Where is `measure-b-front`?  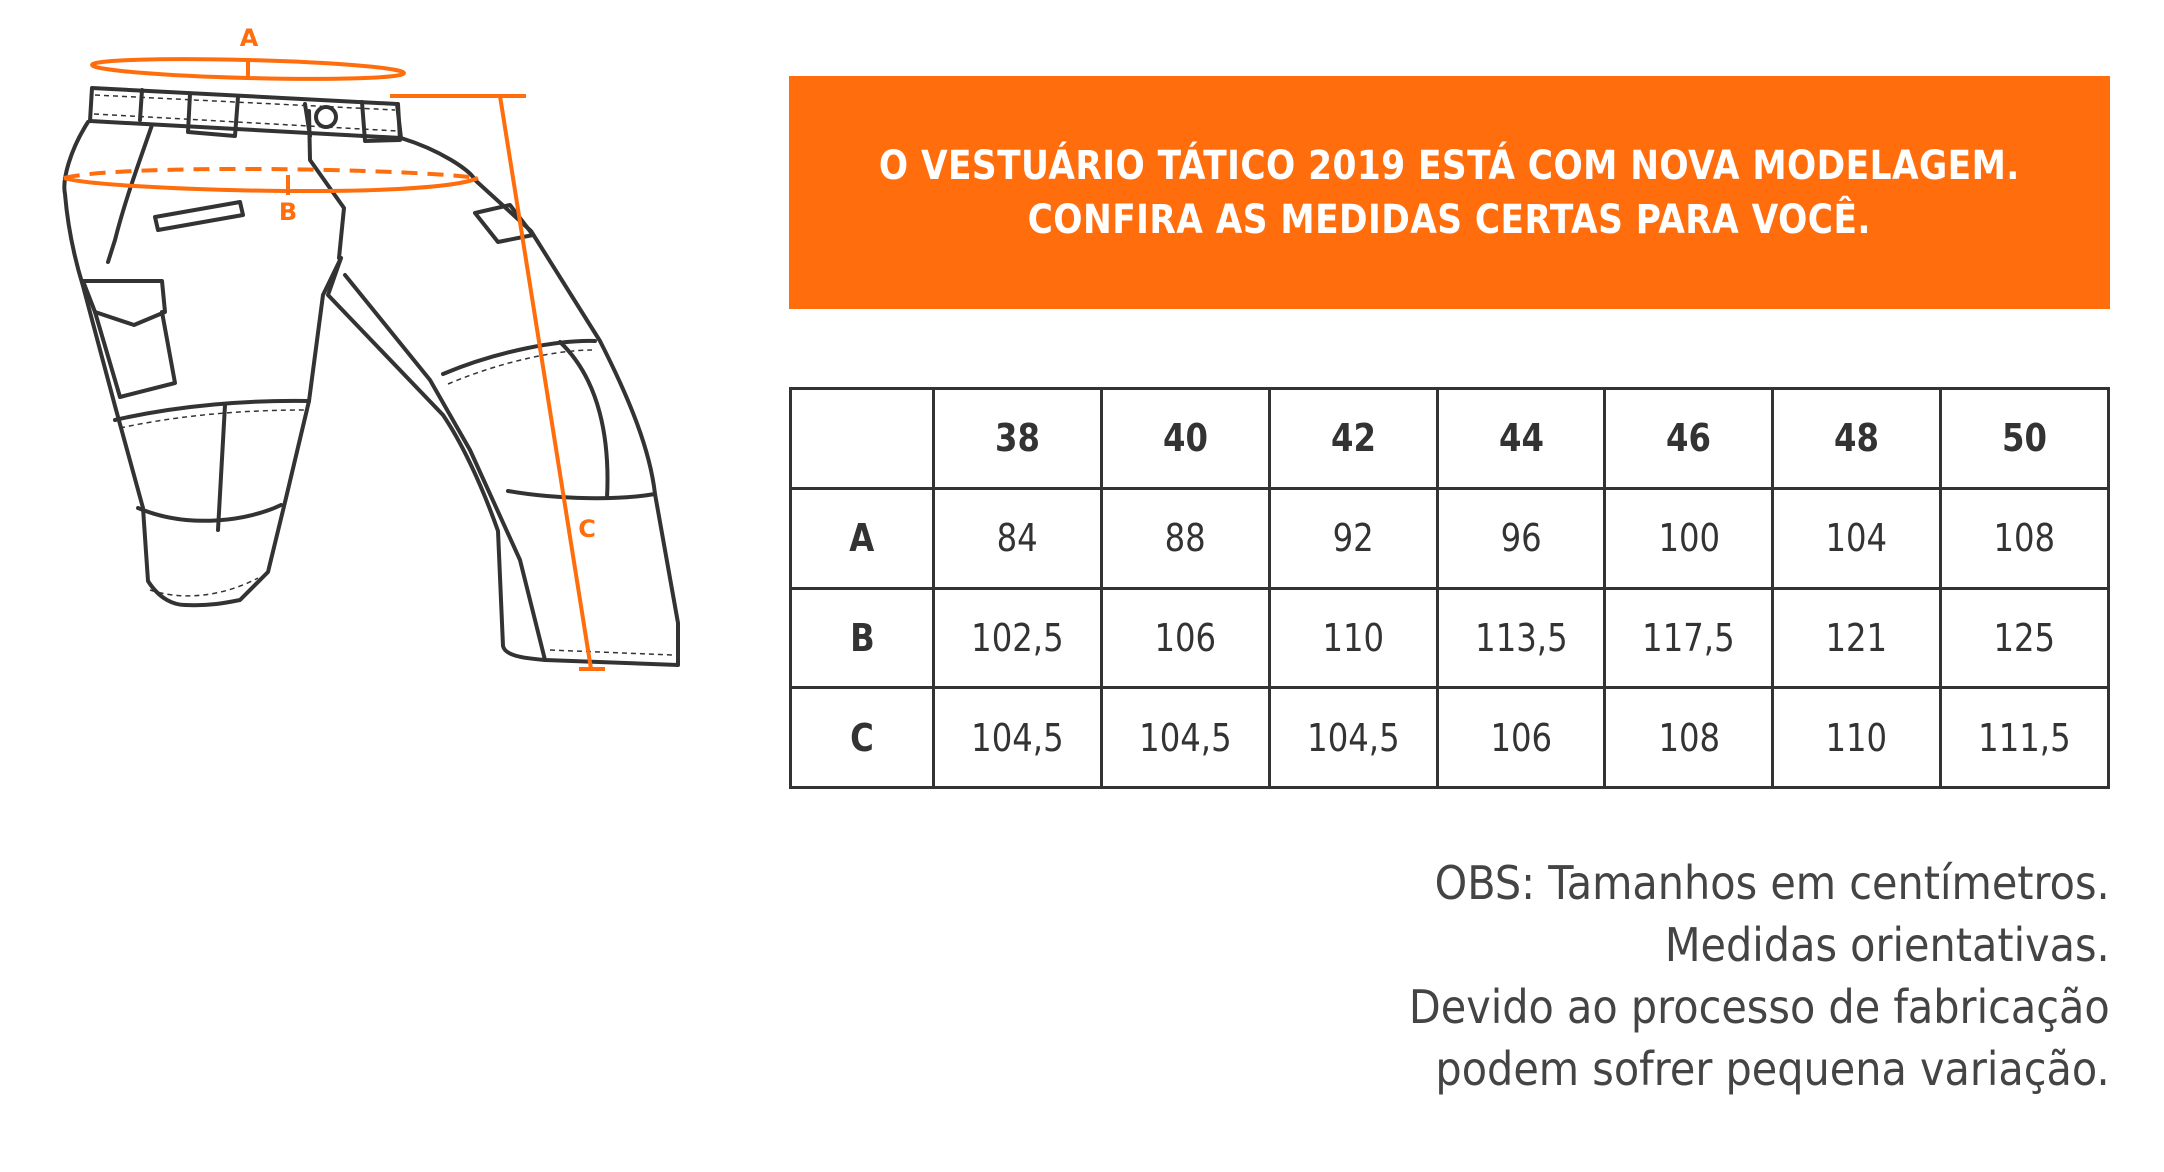 measure-b-front is located at coordinates (271, 185).